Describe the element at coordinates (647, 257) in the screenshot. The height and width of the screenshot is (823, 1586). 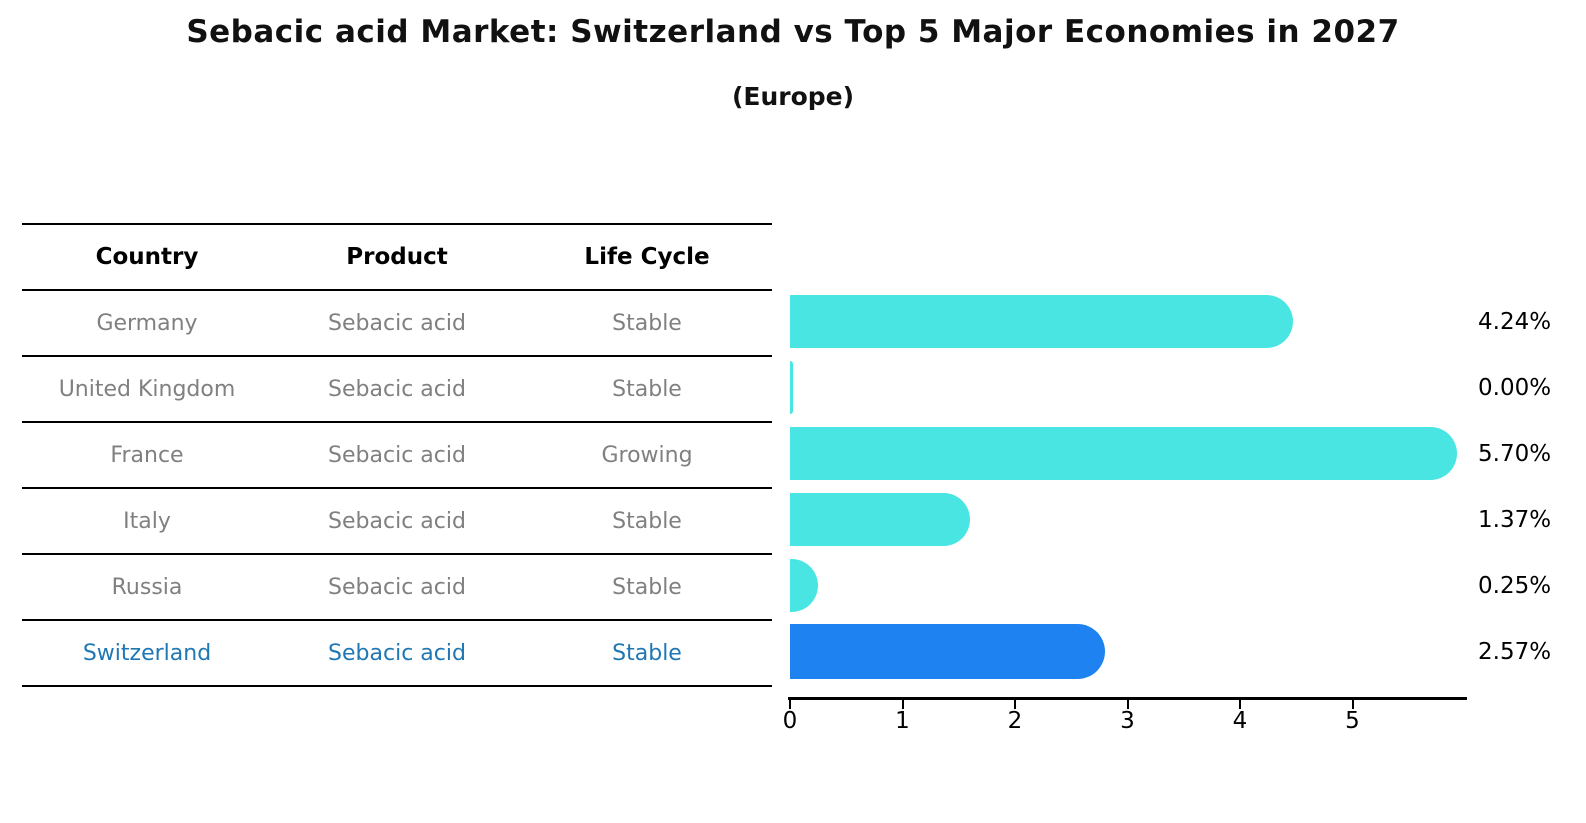
I see `column-header-life-cycle: Life Cycle` at that location.